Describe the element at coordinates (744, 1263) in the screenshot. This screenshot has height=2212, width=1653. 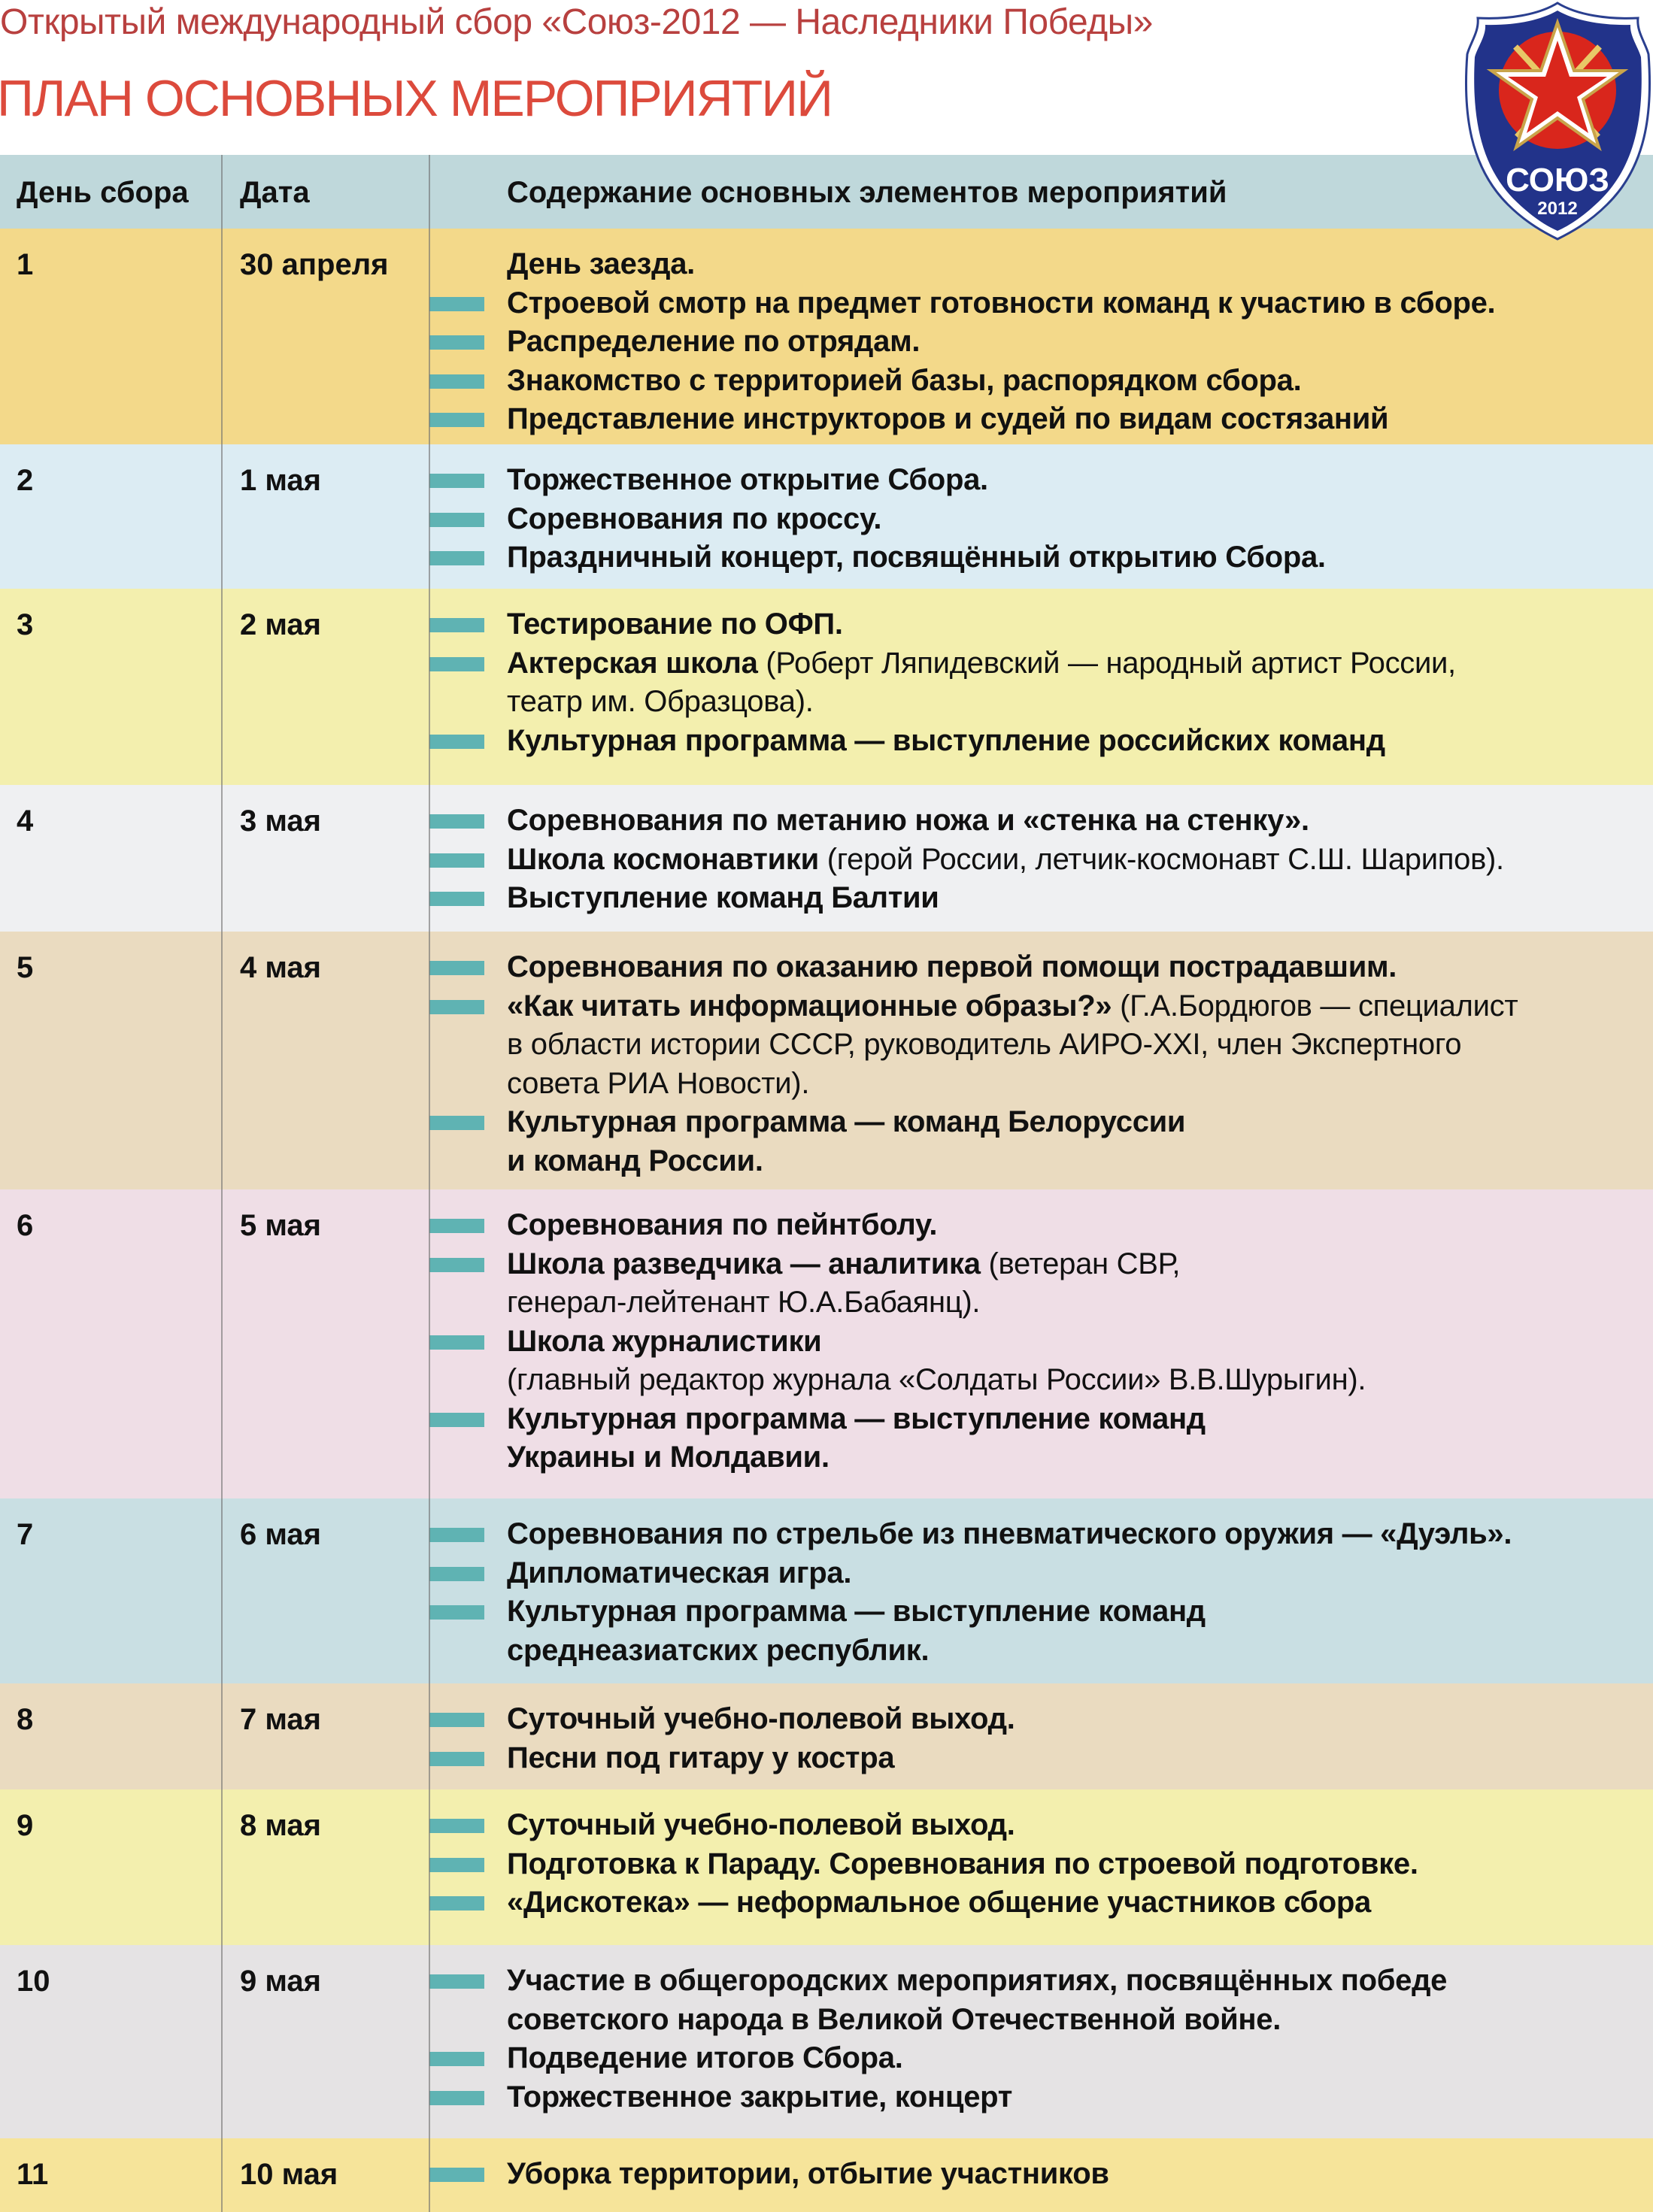
I see `item-bold-text: Школа разведчика — аналитика` at that location.